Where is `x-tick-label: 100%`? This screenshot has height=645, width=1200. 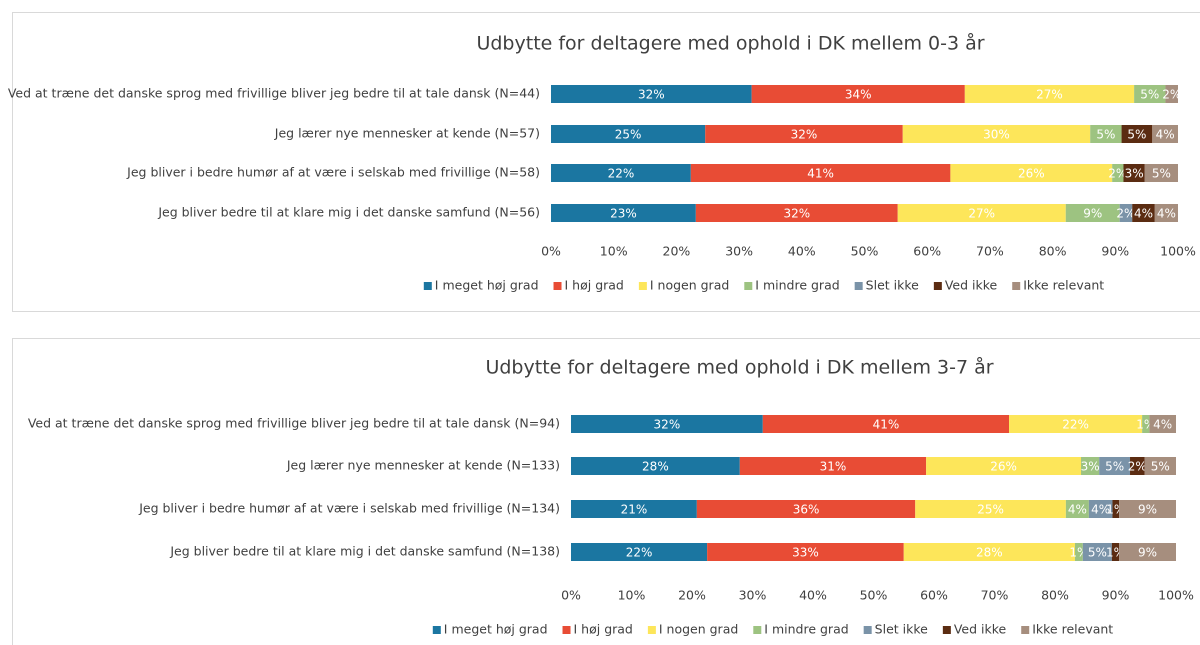
x-tick-label: 100% is located at coordinates (1176, 595).